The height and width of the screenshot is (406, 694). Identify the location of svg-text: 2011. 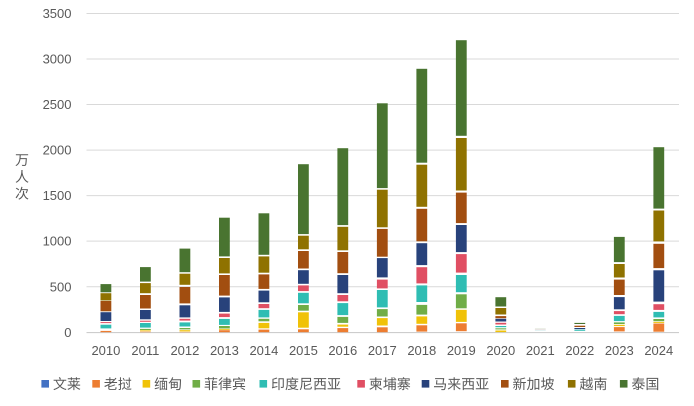
(145, 350).